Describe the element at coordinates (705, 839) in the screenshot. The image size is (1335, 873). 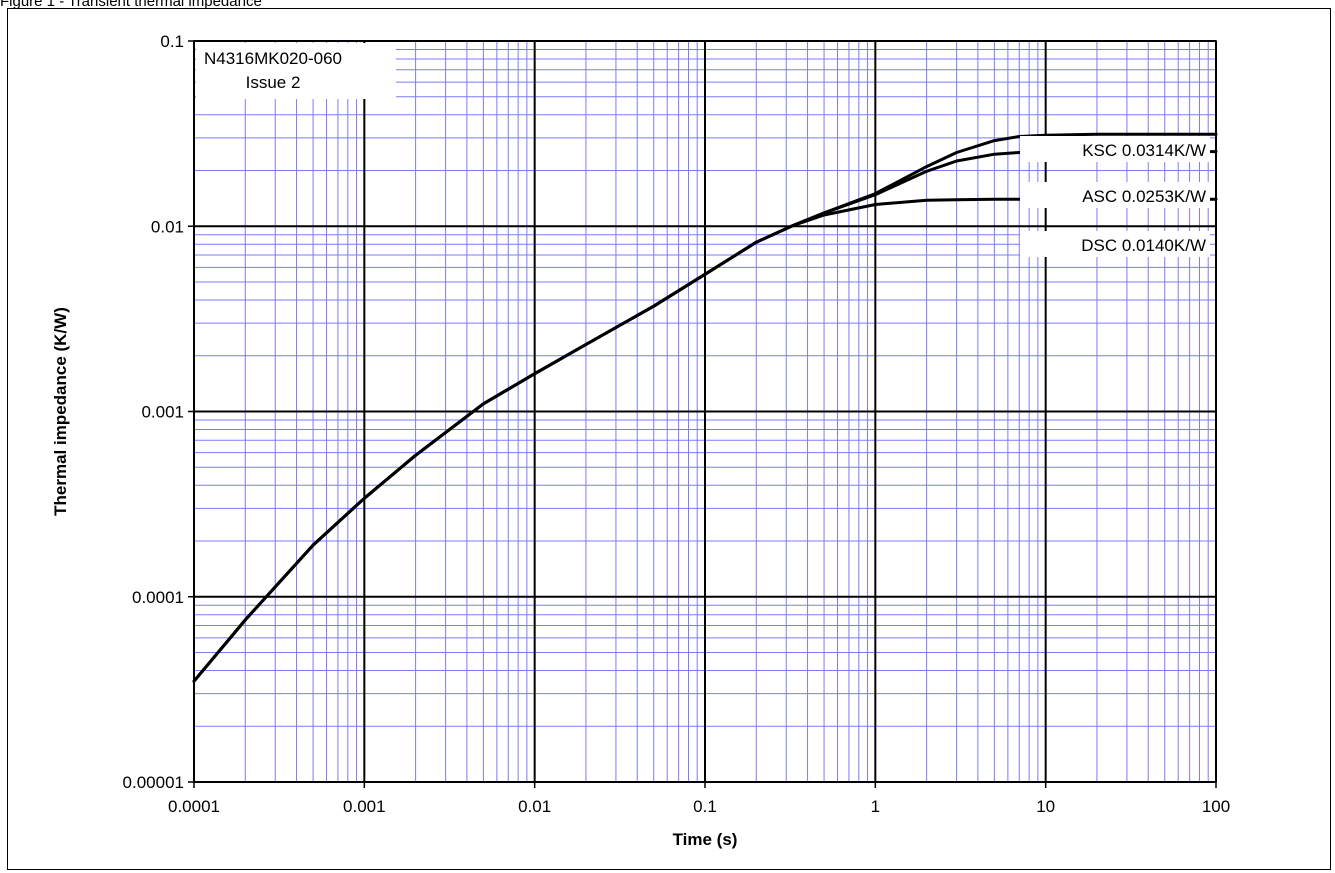
I see `x-axis-label: Time (s)` at that location.